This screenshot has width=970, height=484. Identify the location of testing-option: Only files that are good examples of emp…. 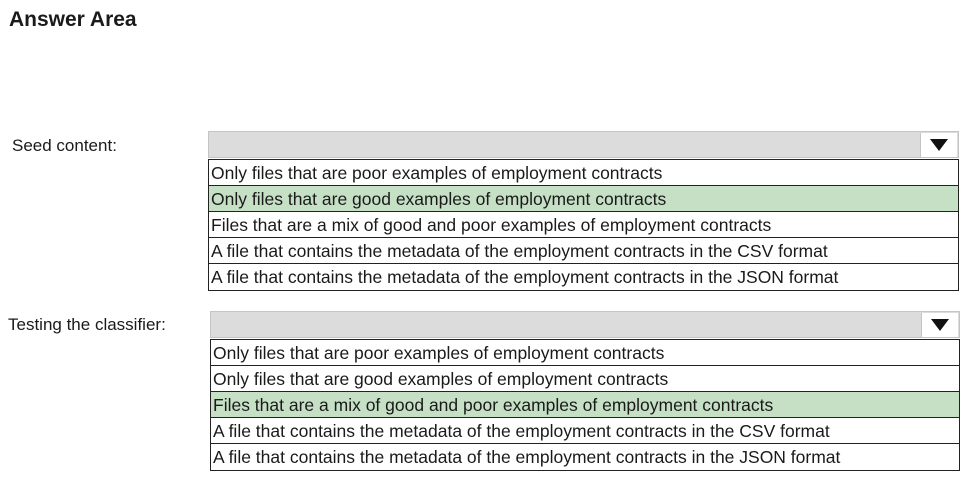
(585, 379).